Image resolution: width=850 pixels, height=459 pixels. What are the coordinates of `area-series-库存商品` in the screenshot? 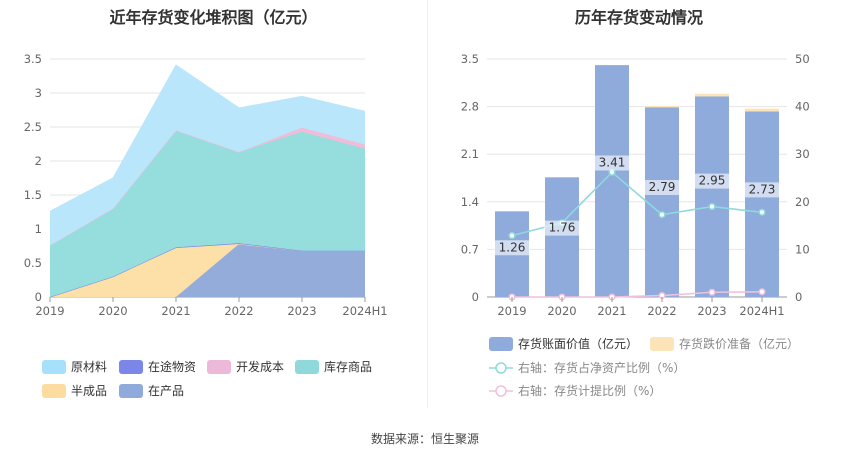 It's located at (207, 213).